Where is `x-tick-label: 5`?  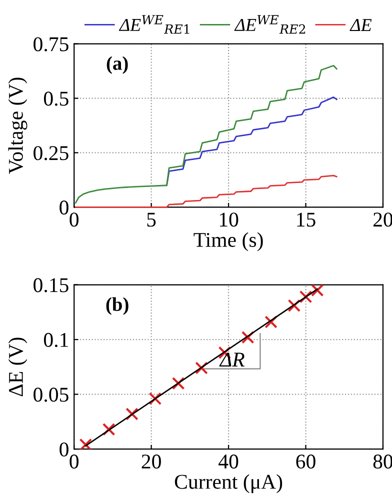 x-tick-label: 5 is located at coordinates (151, 219).